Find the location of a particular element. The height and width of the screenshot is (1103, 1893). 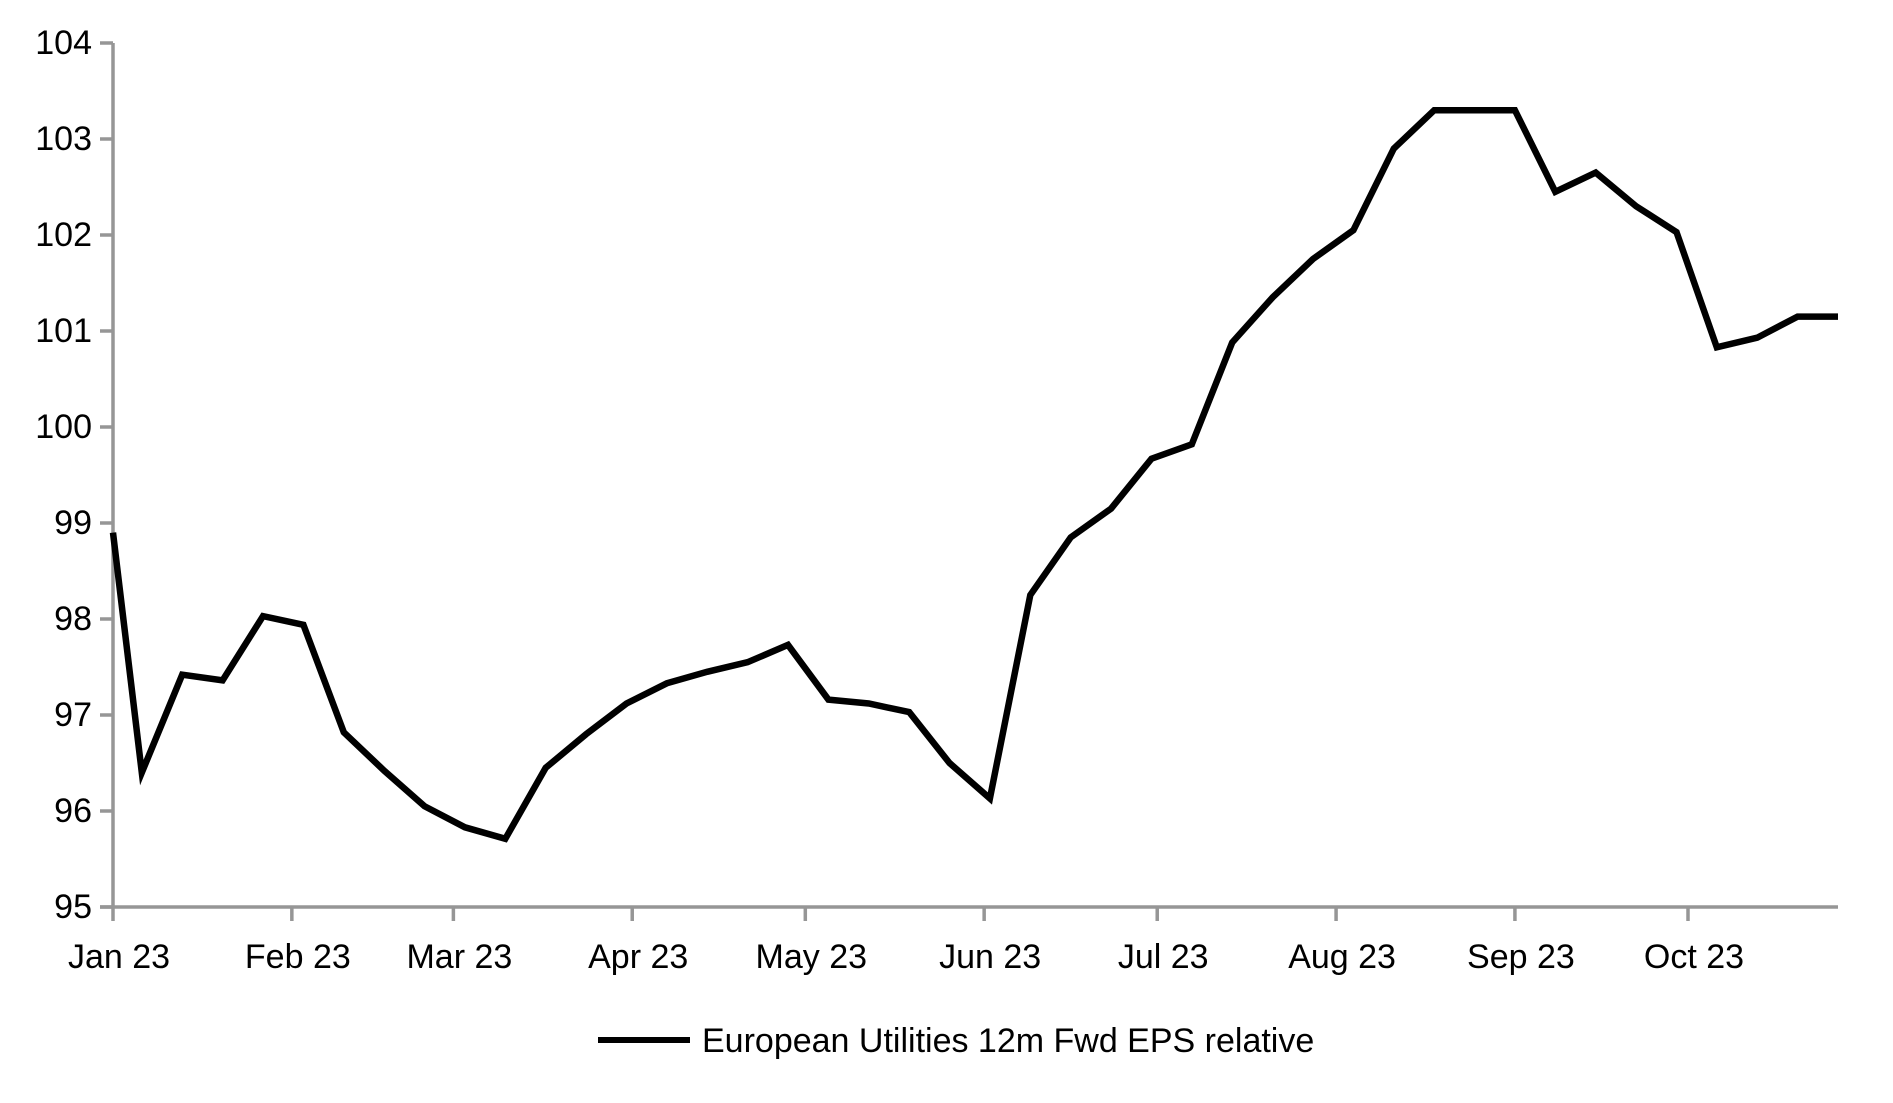

y-tick-label: 96 is located at coordinates (73, 811).